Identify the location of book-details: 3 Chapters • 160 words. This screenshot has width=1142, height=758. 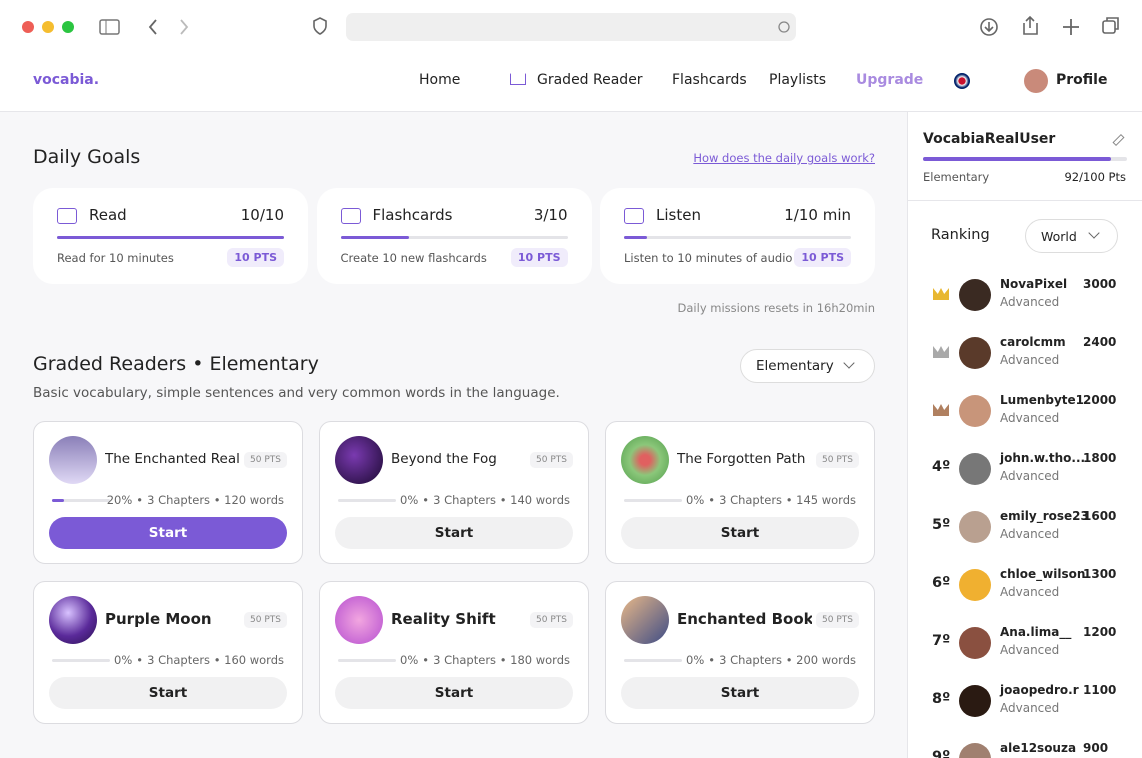
(215, 660).